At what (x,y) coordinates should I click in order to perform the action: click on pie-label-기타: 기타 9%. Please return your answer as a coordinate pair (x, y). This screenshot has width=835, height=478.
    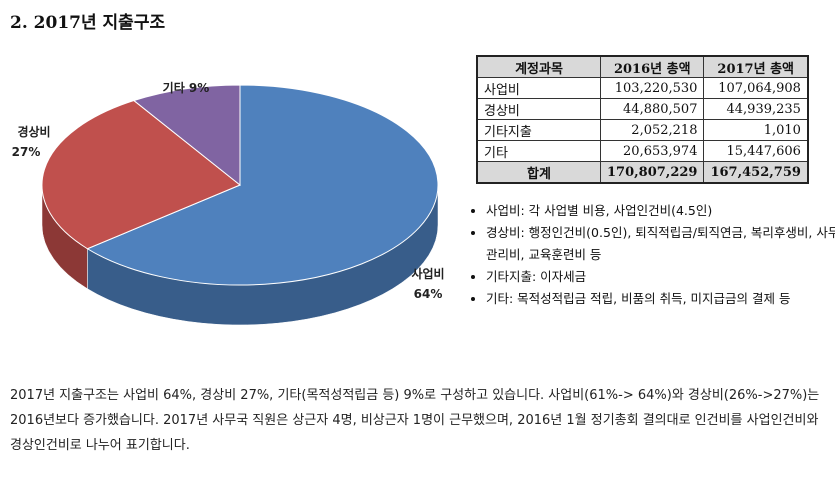
    Looking at the image, I should click on (186, 87).